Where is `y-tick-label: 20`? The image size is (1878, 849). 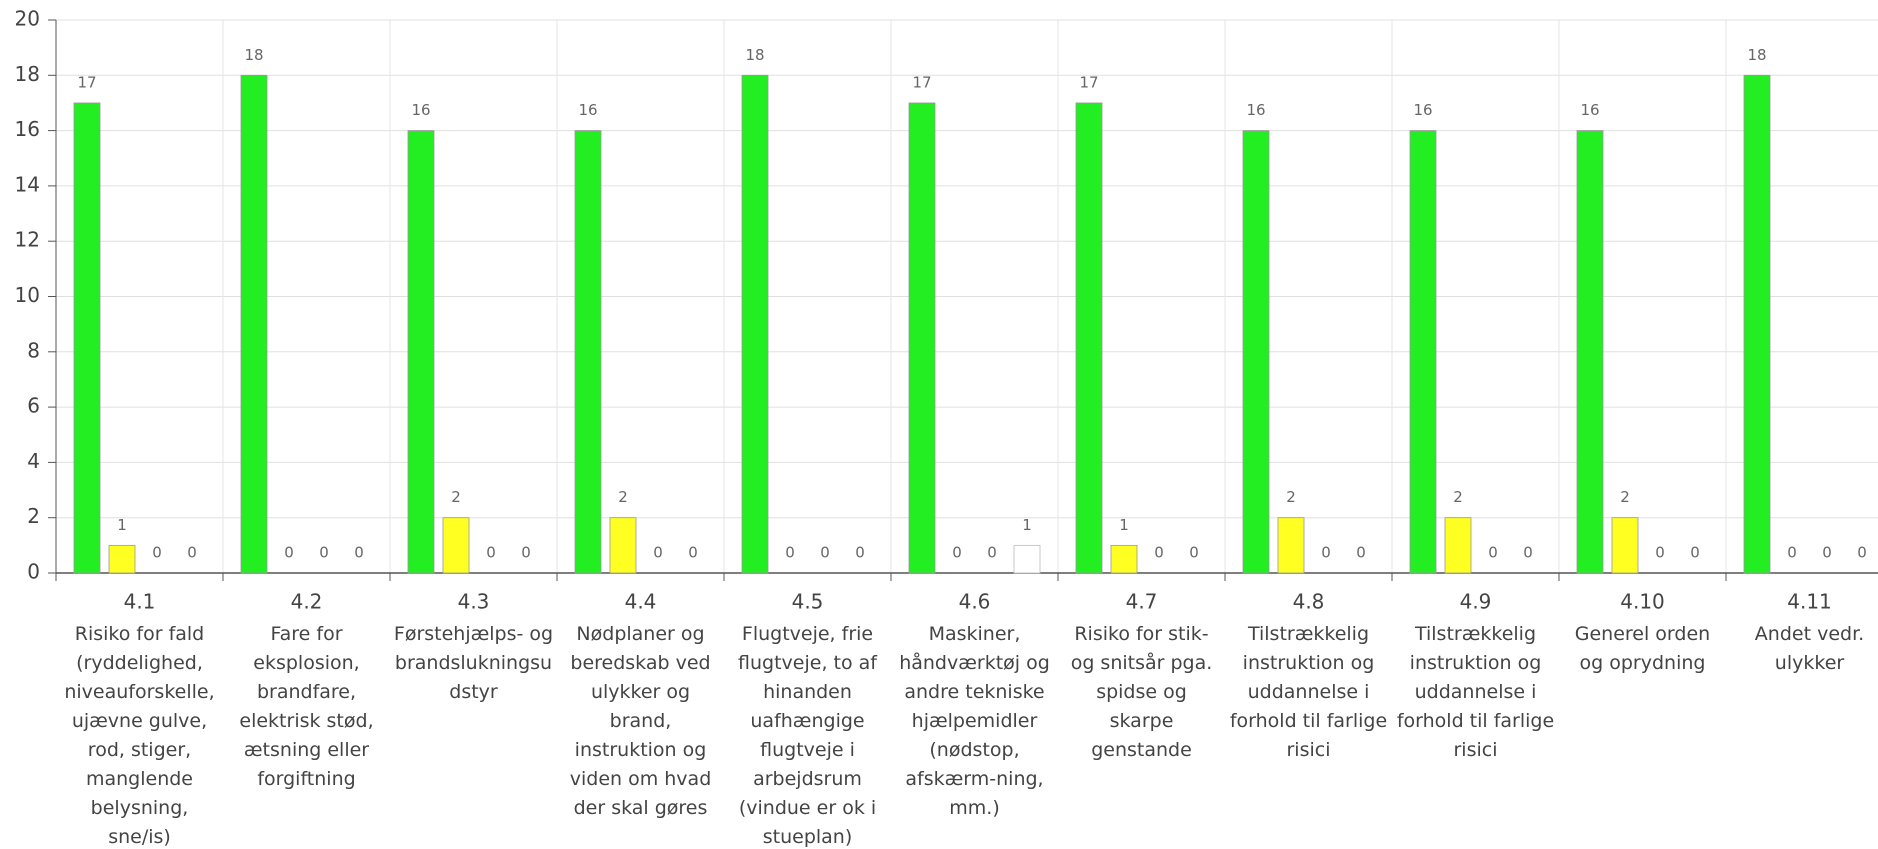
y-tick-label: 20 is located at coordinates (27, 19).